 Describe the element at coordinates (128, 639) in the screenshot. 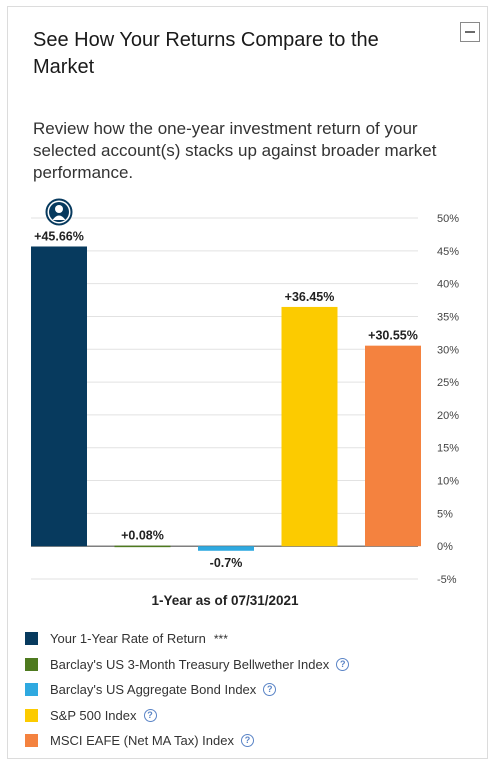

I see `legend-label: Your 1-Year Rate of Return` at that location.